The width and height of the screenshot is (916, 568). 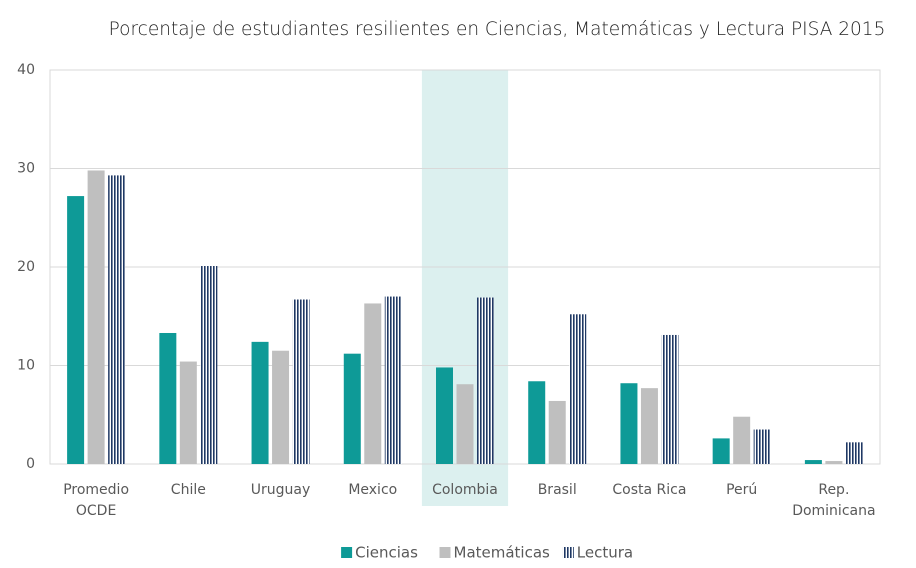 What do you see at coordinates (386, 553) in the screenshot?
I see `legend-label: Ciencias` at bounding box center [386, 553].